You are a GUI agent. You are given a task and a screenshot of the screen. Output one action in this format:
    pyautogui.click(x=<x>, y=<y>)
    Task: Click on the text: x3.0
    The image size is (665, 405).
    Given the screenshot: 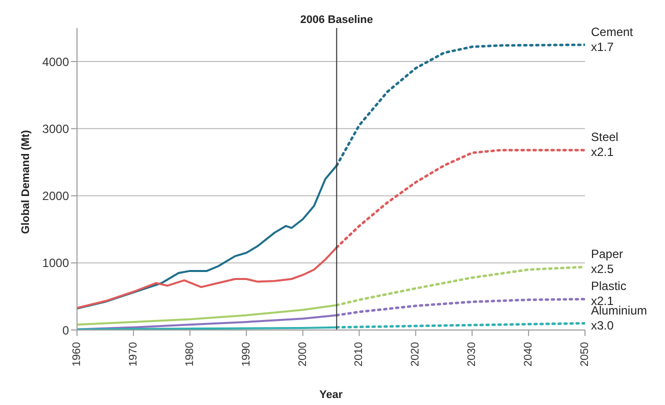 What is the action you would take?
    pyautogui.click(x=602, y=325)
    